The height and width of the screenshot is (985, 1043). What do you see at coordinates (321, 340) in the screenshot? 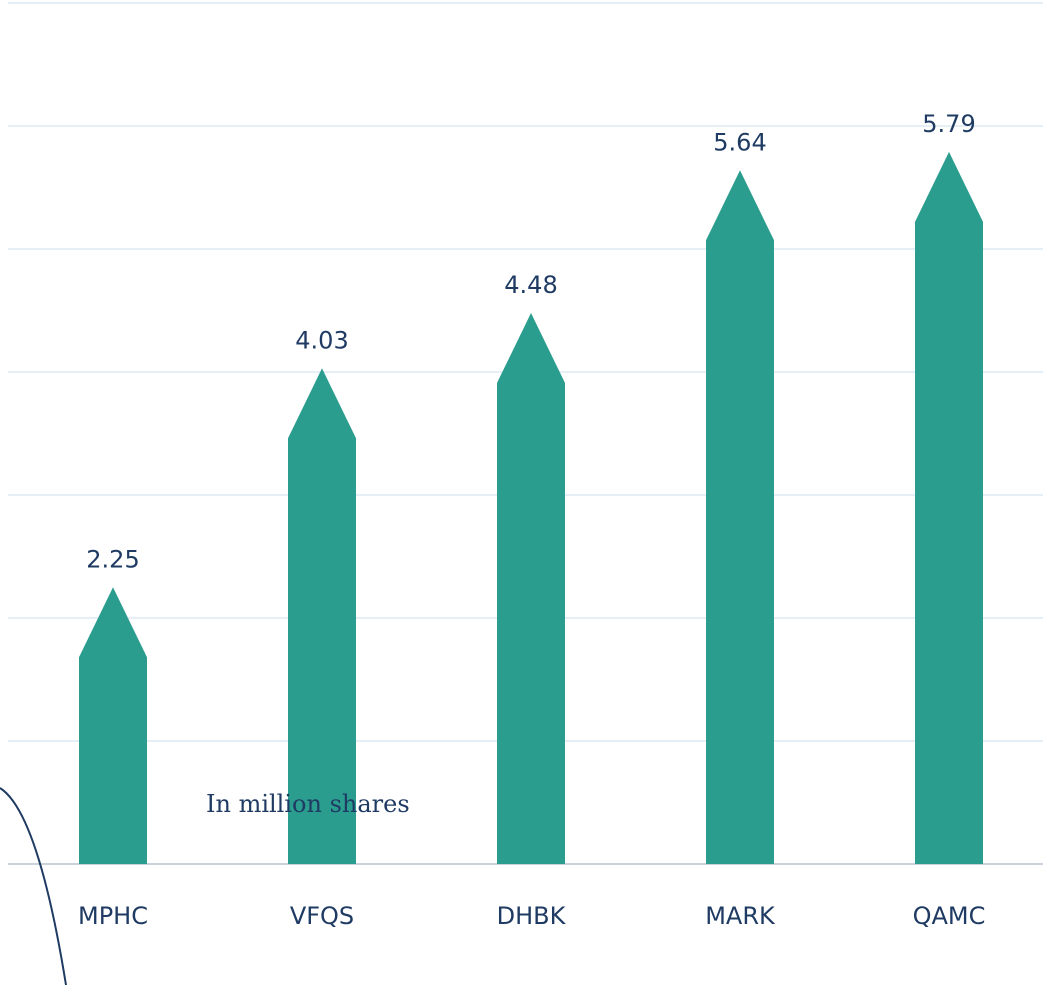
I see `value-label-vfqs: 4.03` at bounding box center [321, 340].